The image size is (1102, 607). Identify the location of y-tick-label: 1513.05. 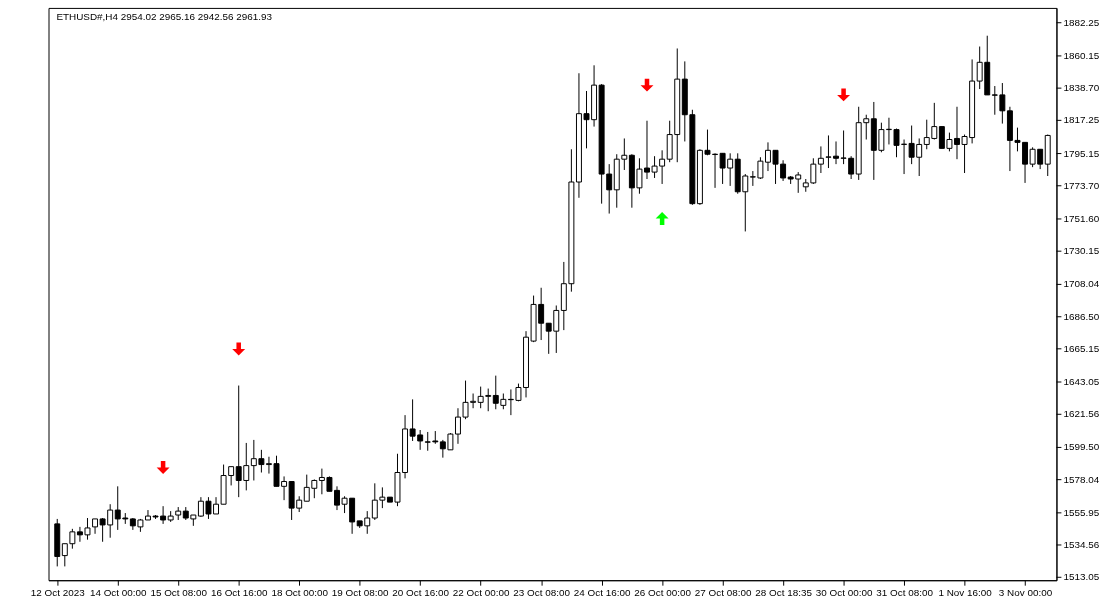
(1081, 577).